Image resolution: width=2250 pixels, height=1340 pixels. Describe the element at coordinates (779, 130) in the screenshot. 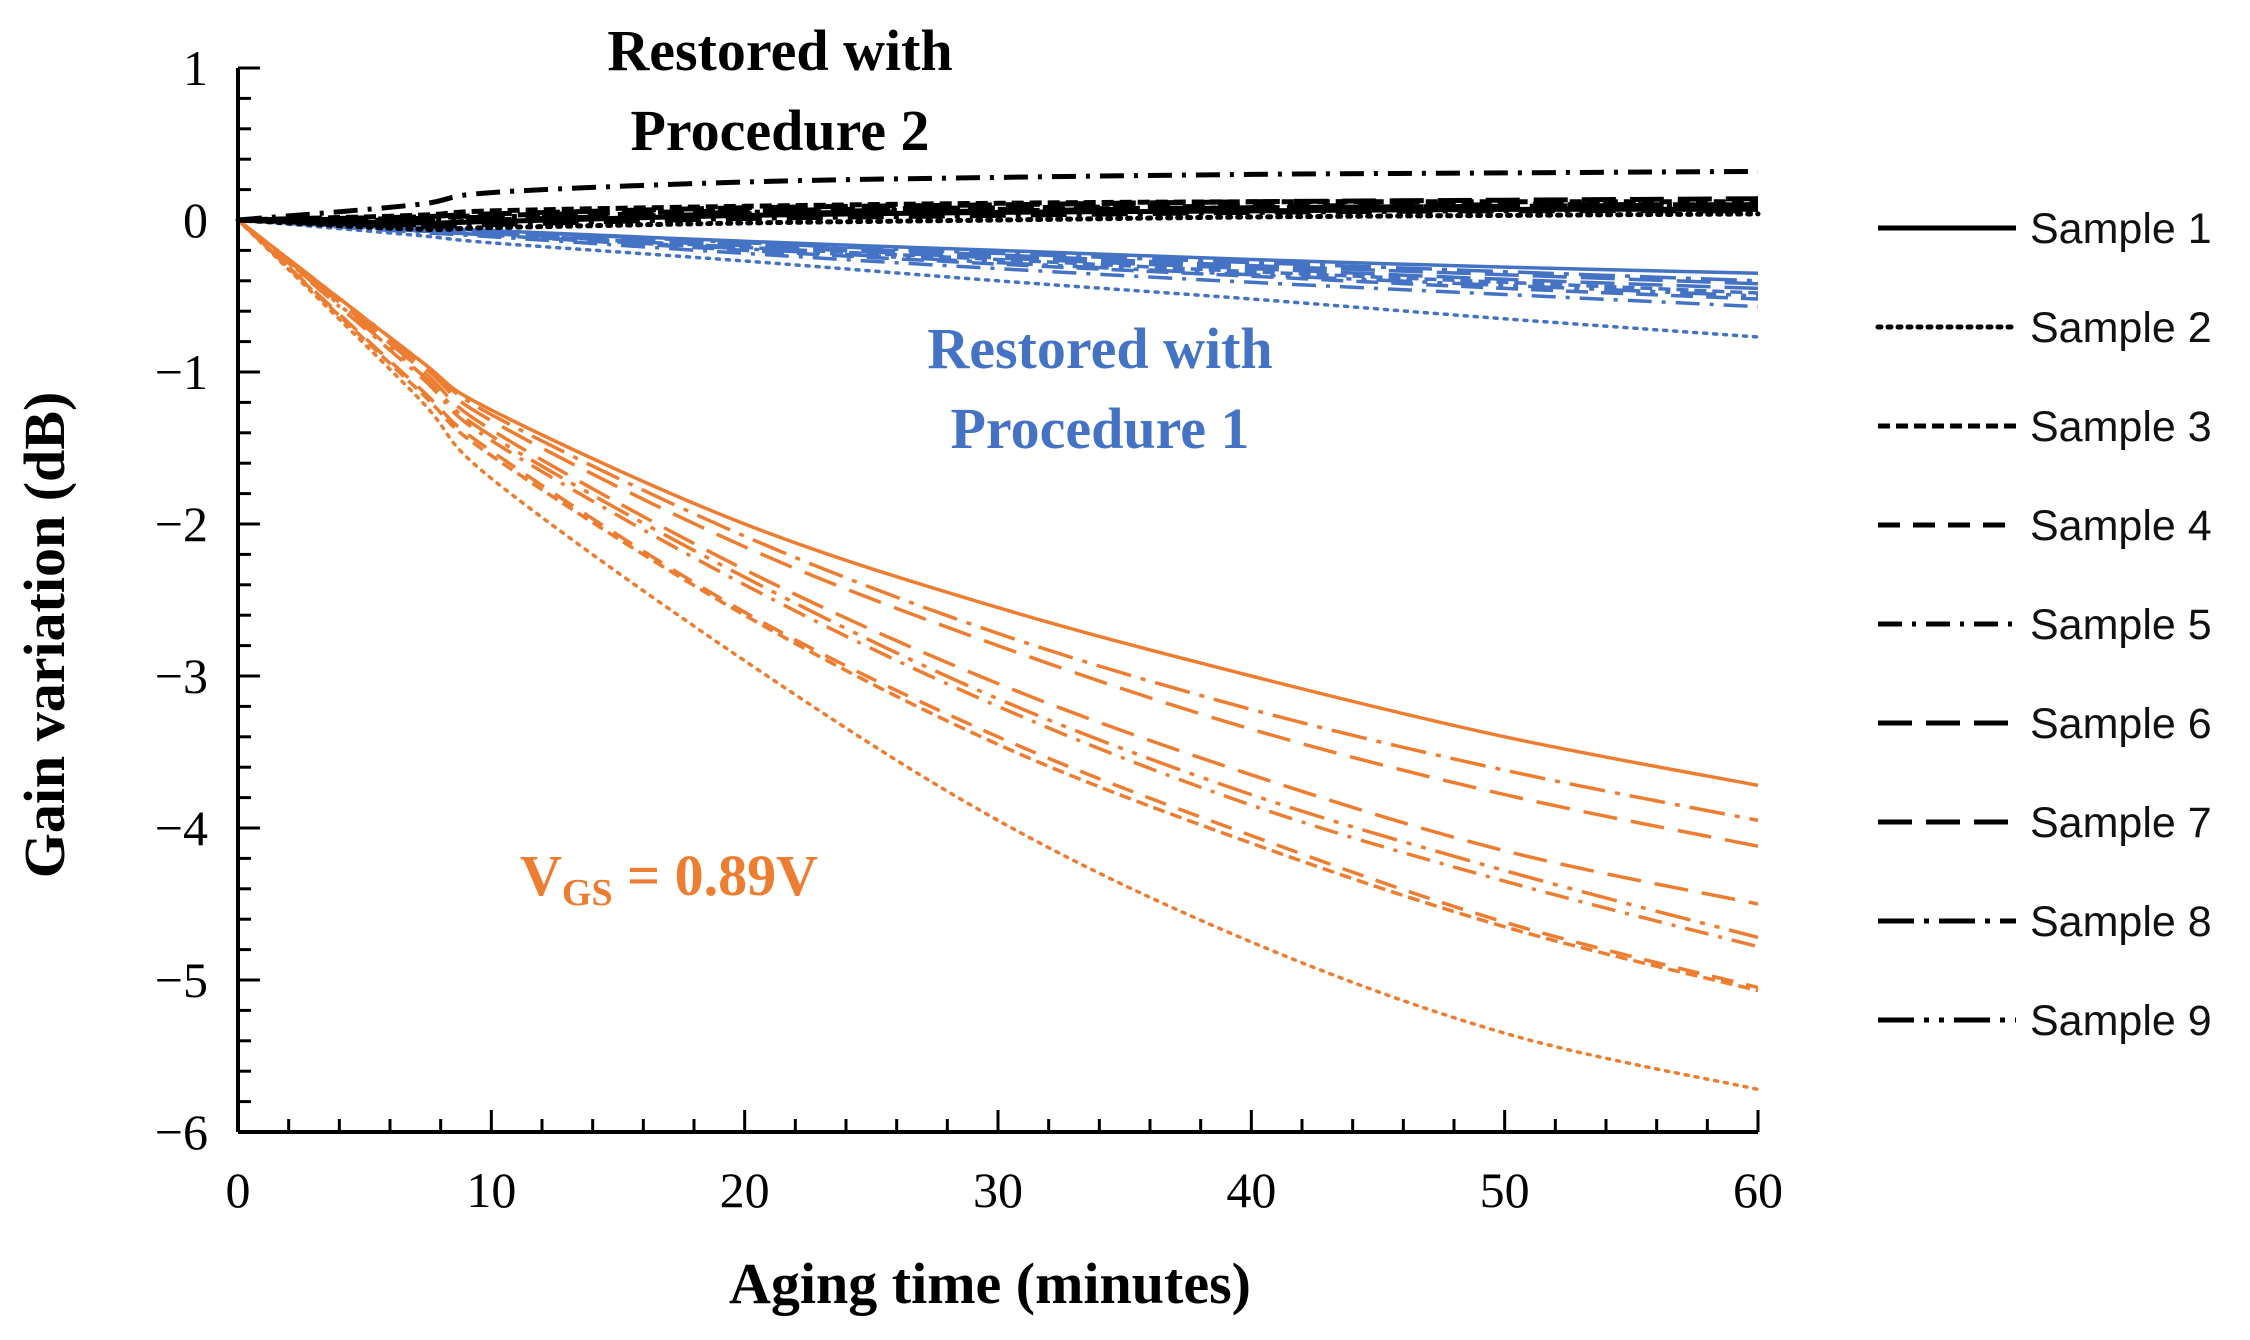

I see `annotation-procedure-2-line-2: Procedure 2` at that location.